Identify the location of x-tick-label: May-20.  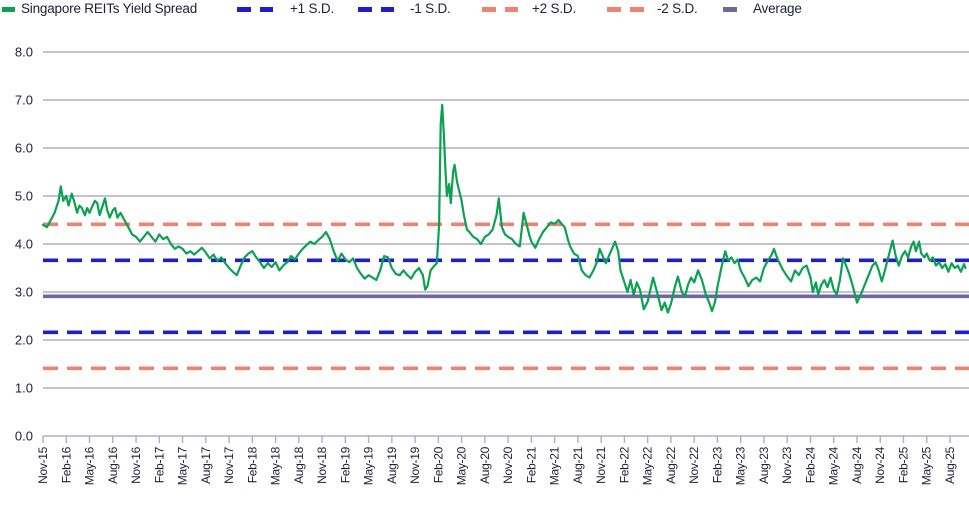
(462, 465).